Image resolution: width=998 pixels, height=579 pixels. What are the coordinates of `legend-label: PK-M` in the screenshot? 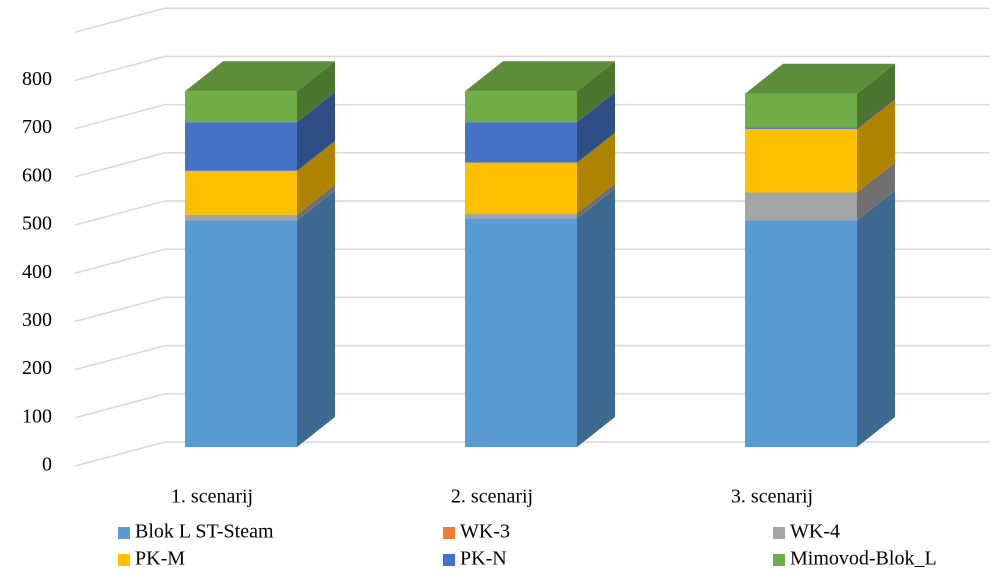 It's located at (160, 559).